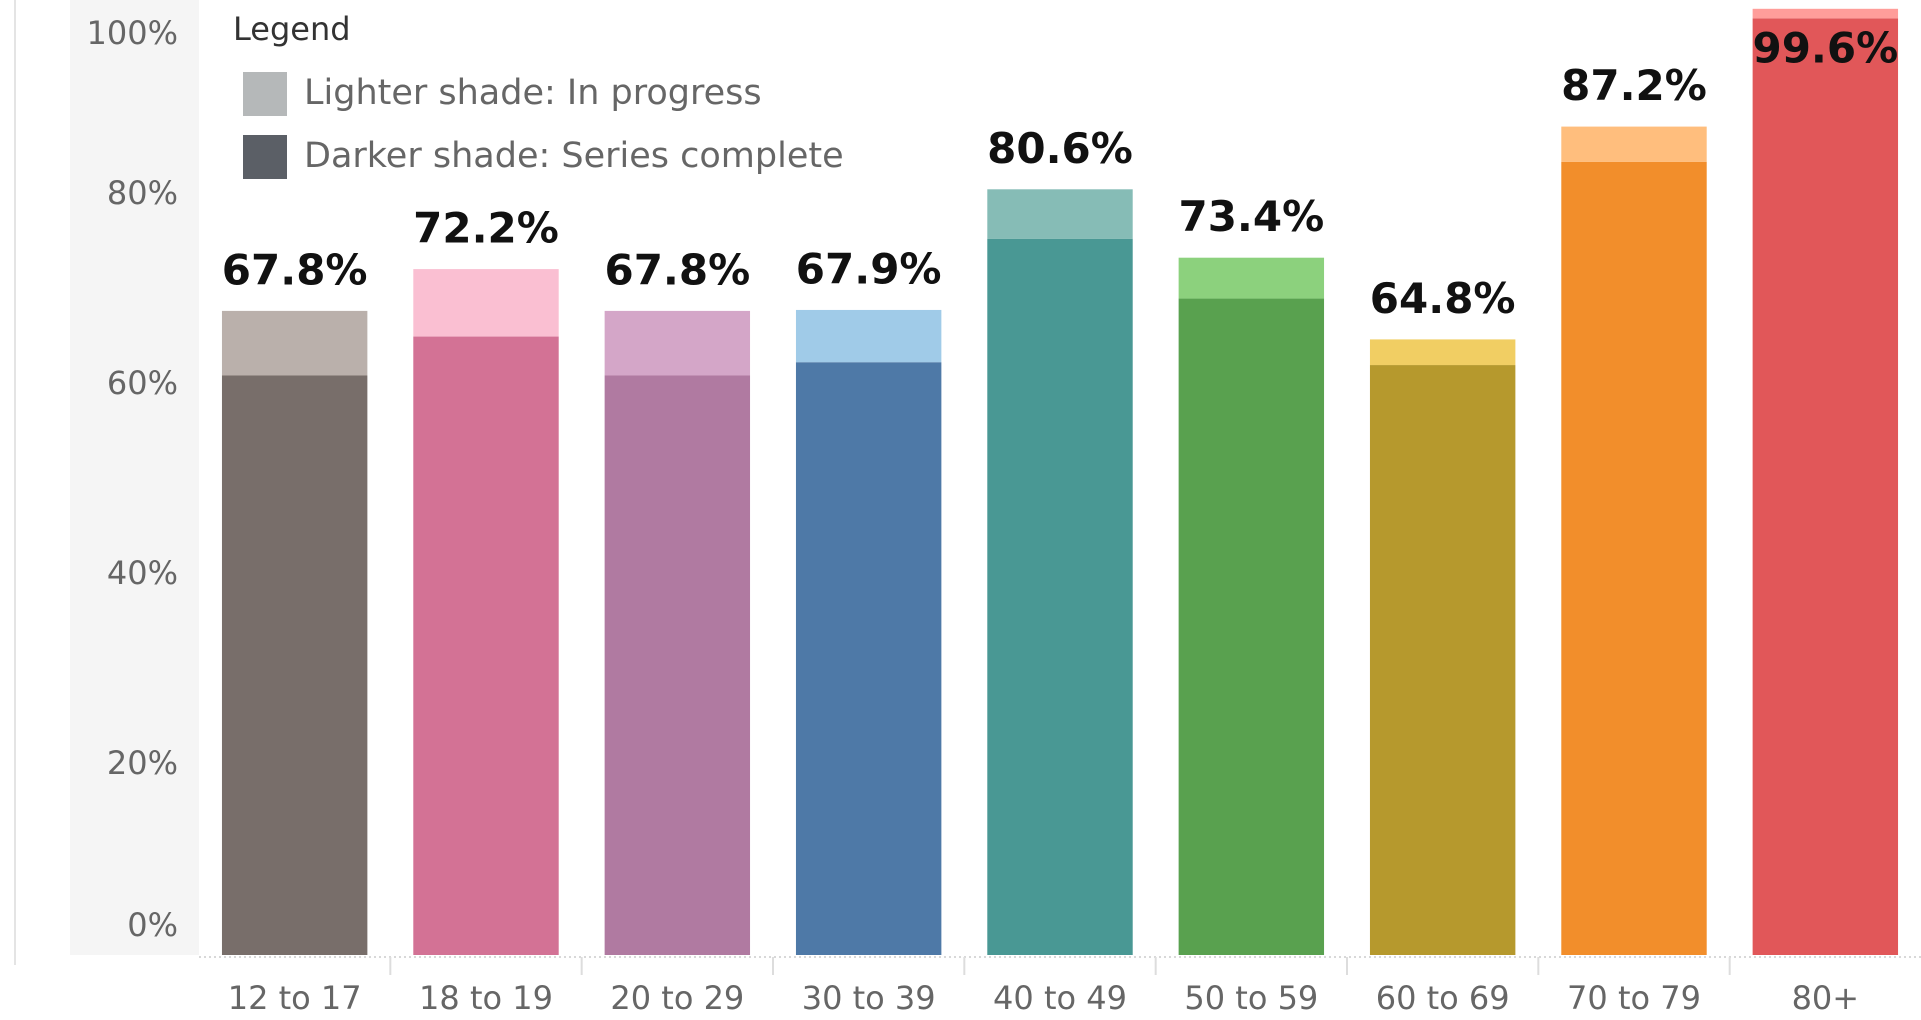 The height and width of the screenshot is (1020, 1921). I want to click on legend-label: Darker shade: Series complete, so click(574, 156).